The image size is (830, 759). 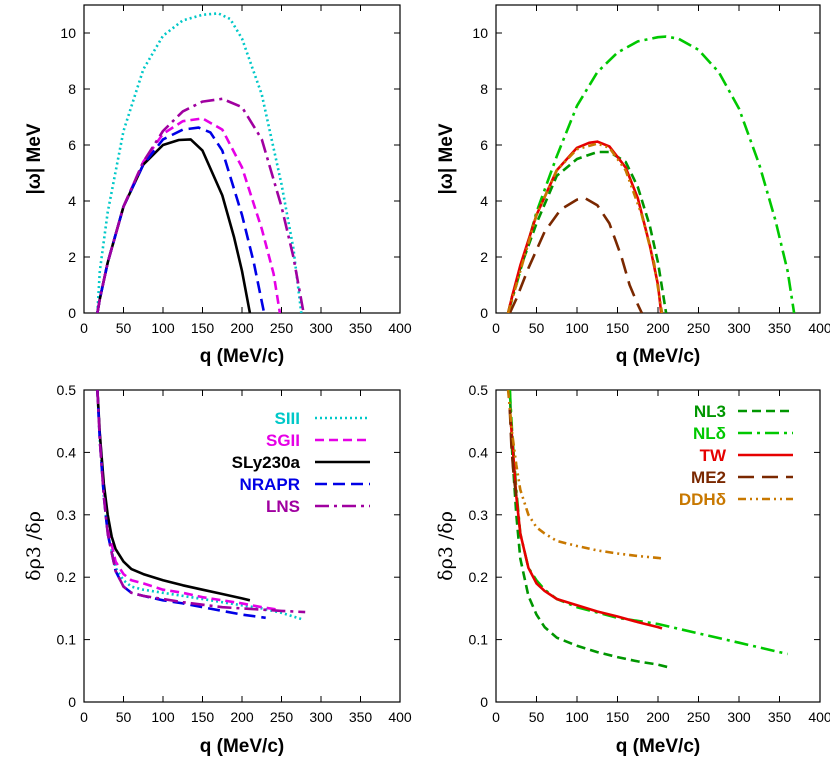 I want to click on series-line-nrapr, so click(x=181, y=219).